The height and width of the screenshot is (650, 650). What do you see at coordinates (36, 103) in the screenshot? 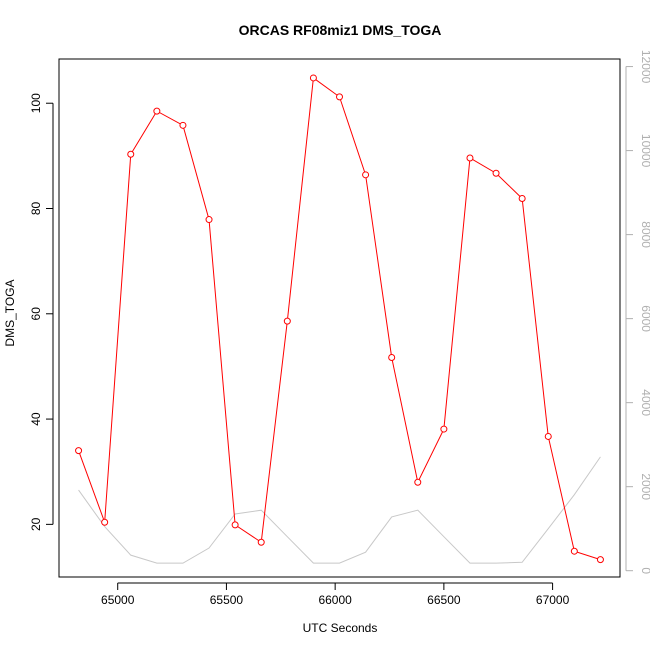
I see `y-tick-label: 100` at bounding box center [36, 103].